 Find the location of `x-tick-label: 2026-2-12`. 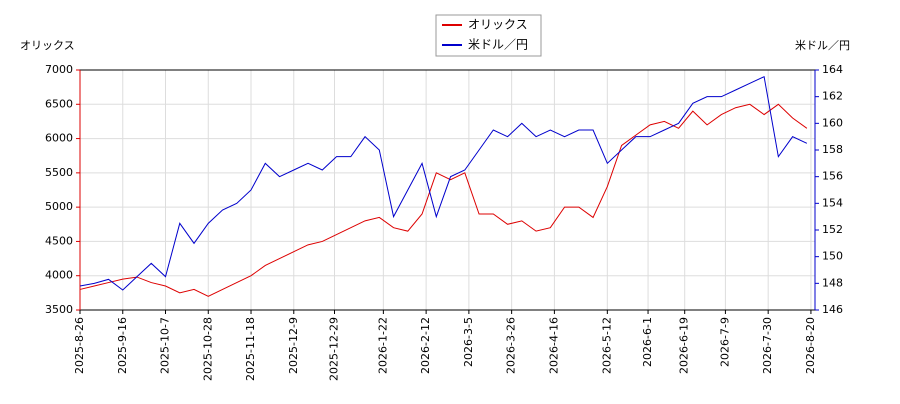

x-tick-label: 2026-2-12 is located at coordinates (425, 345).